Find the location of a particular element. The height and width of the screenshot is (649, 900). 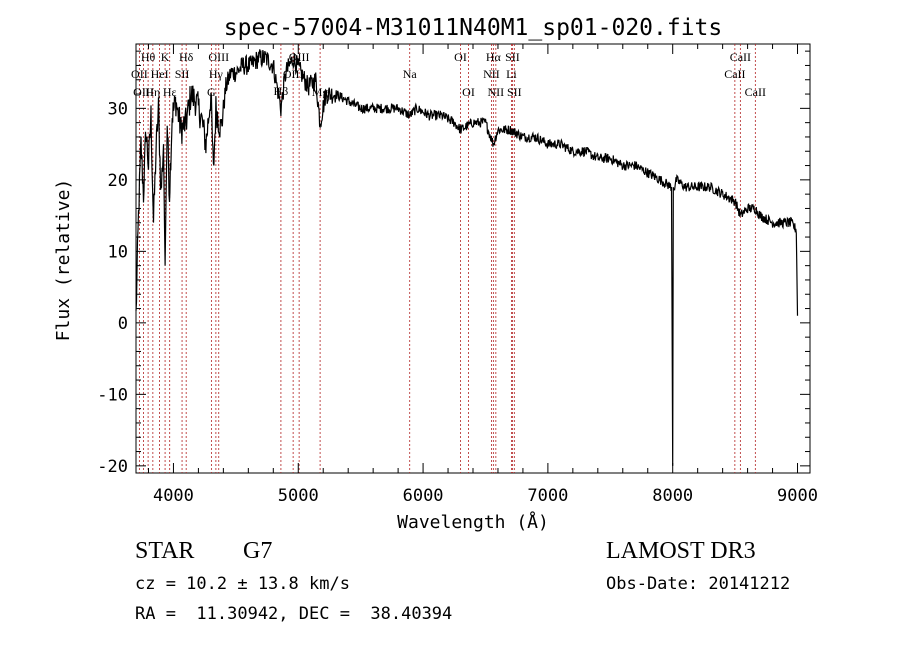

line-label-1: OII is located at coordinates (139, 74).